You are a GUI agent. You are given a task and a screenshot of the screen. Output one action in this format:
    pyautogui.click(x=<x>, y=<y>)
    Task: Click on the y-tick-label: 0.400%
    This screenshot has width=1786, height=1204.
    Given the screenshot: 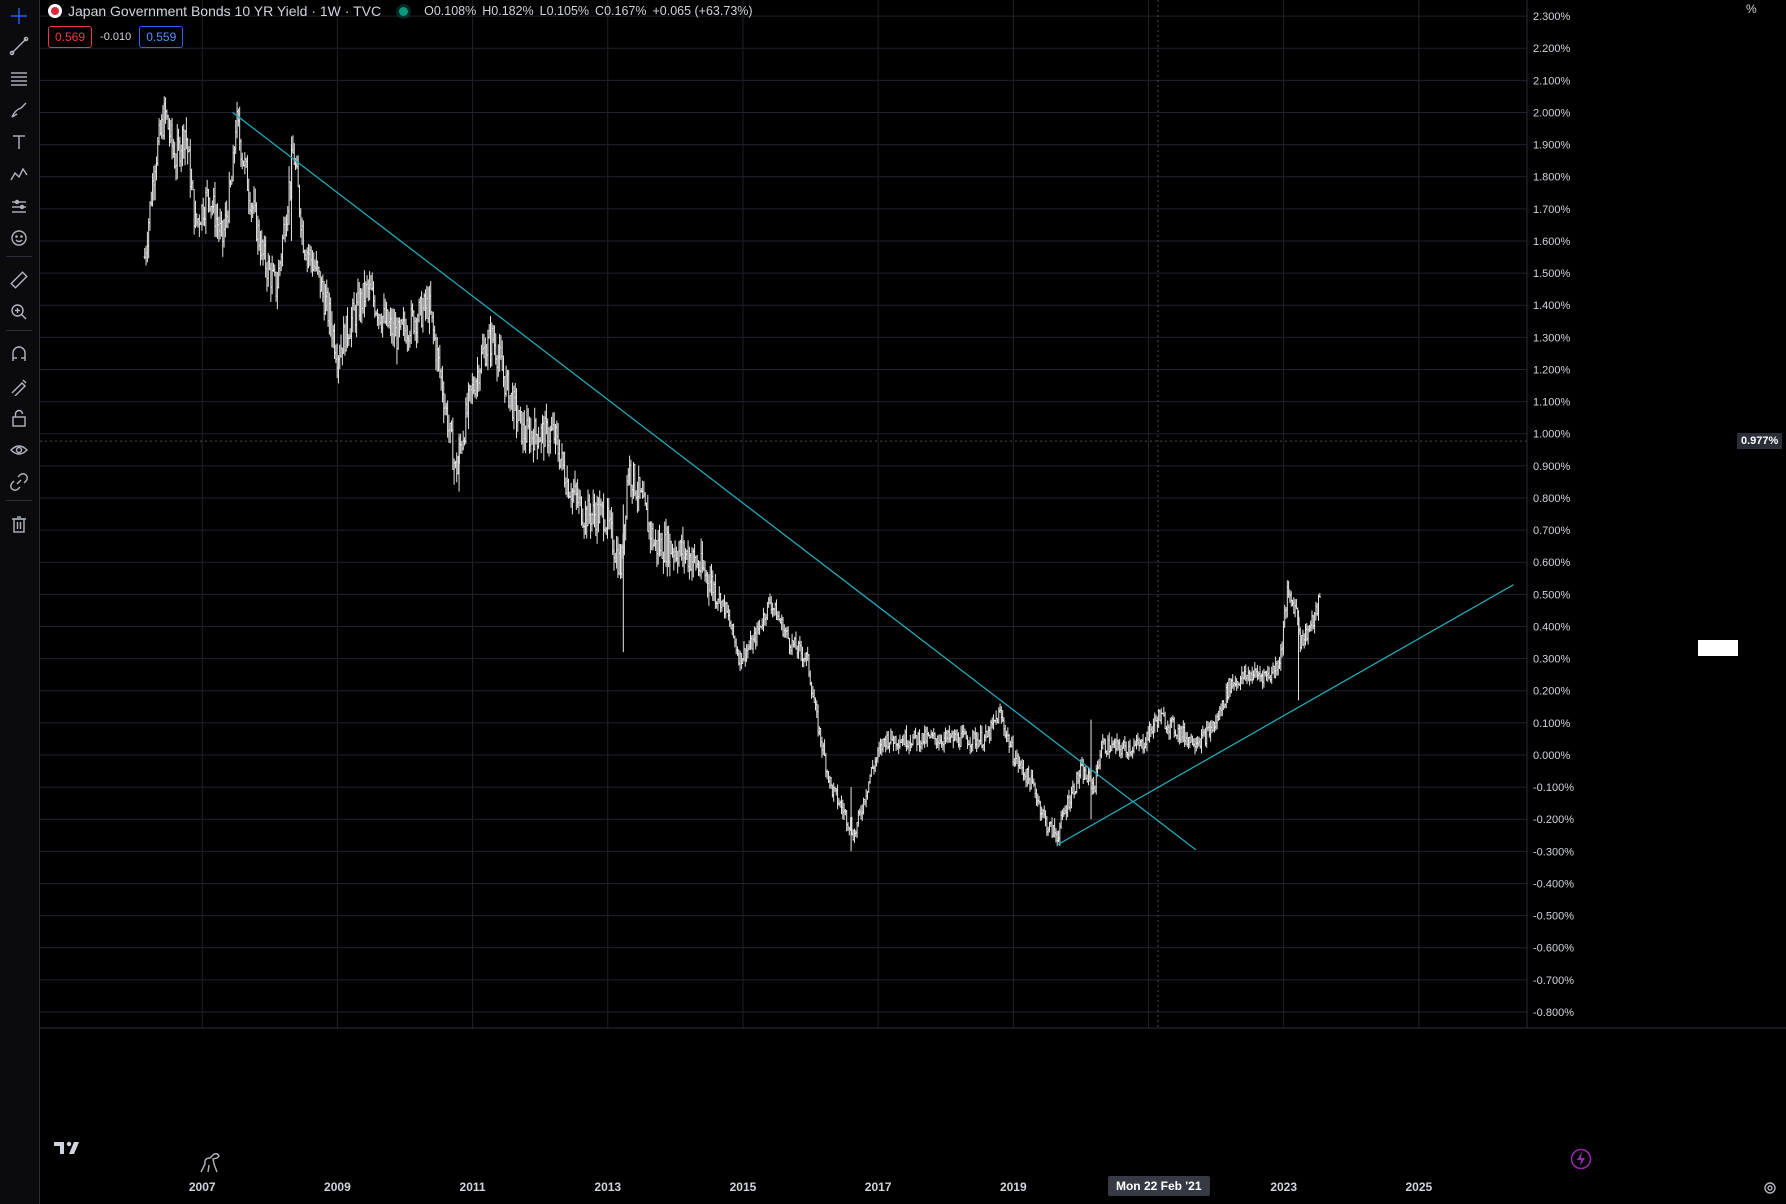 What is the action you would take?
    pyautogui.click(x=1552, y=627)
    